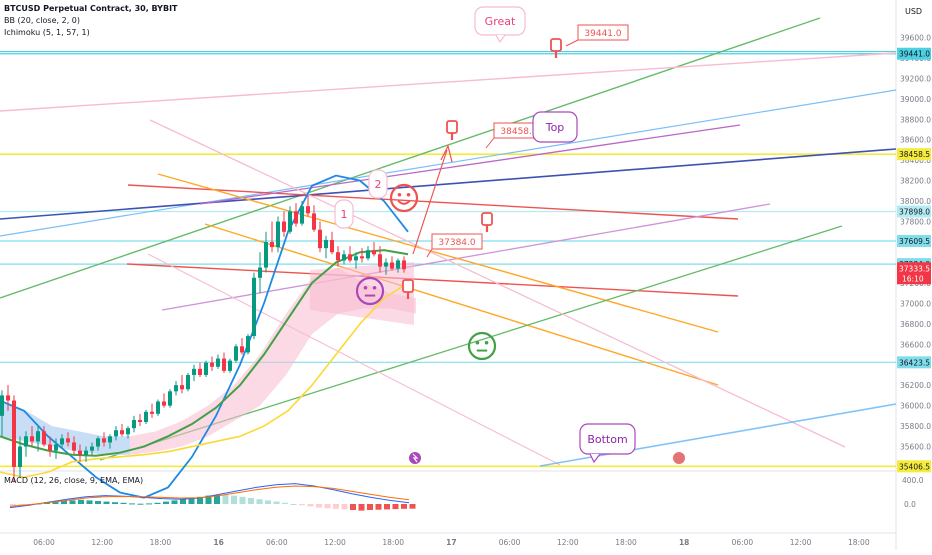 The height and width of the screenshot is (555, 932). I want to click on callout-bottom-text: Bottom, so click(607, 439).